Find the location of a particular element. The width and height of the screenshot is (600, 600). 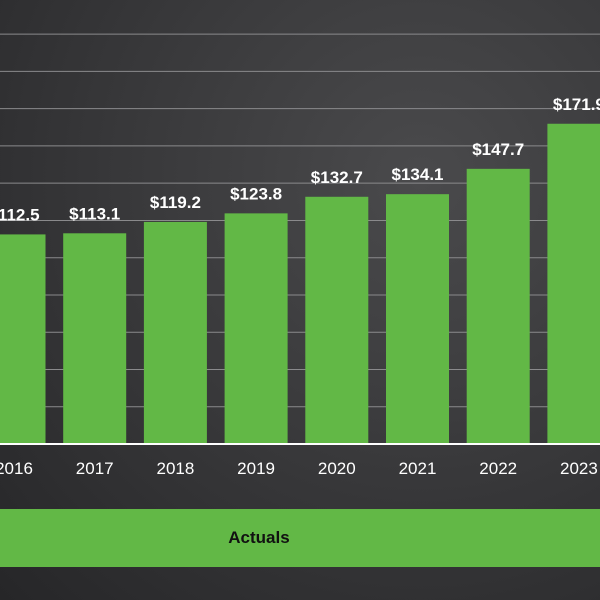

tick-label-2017: 2017 is located at coordinates (95, 468).